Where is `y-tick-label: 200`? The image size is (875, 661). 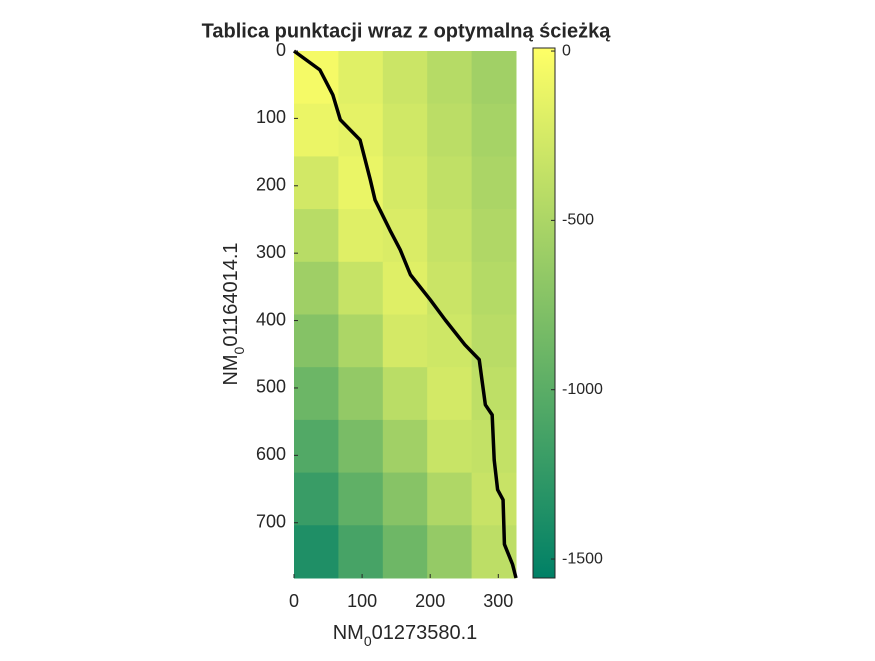 y-tick-label: 200 is located at coordinates (271, 185).